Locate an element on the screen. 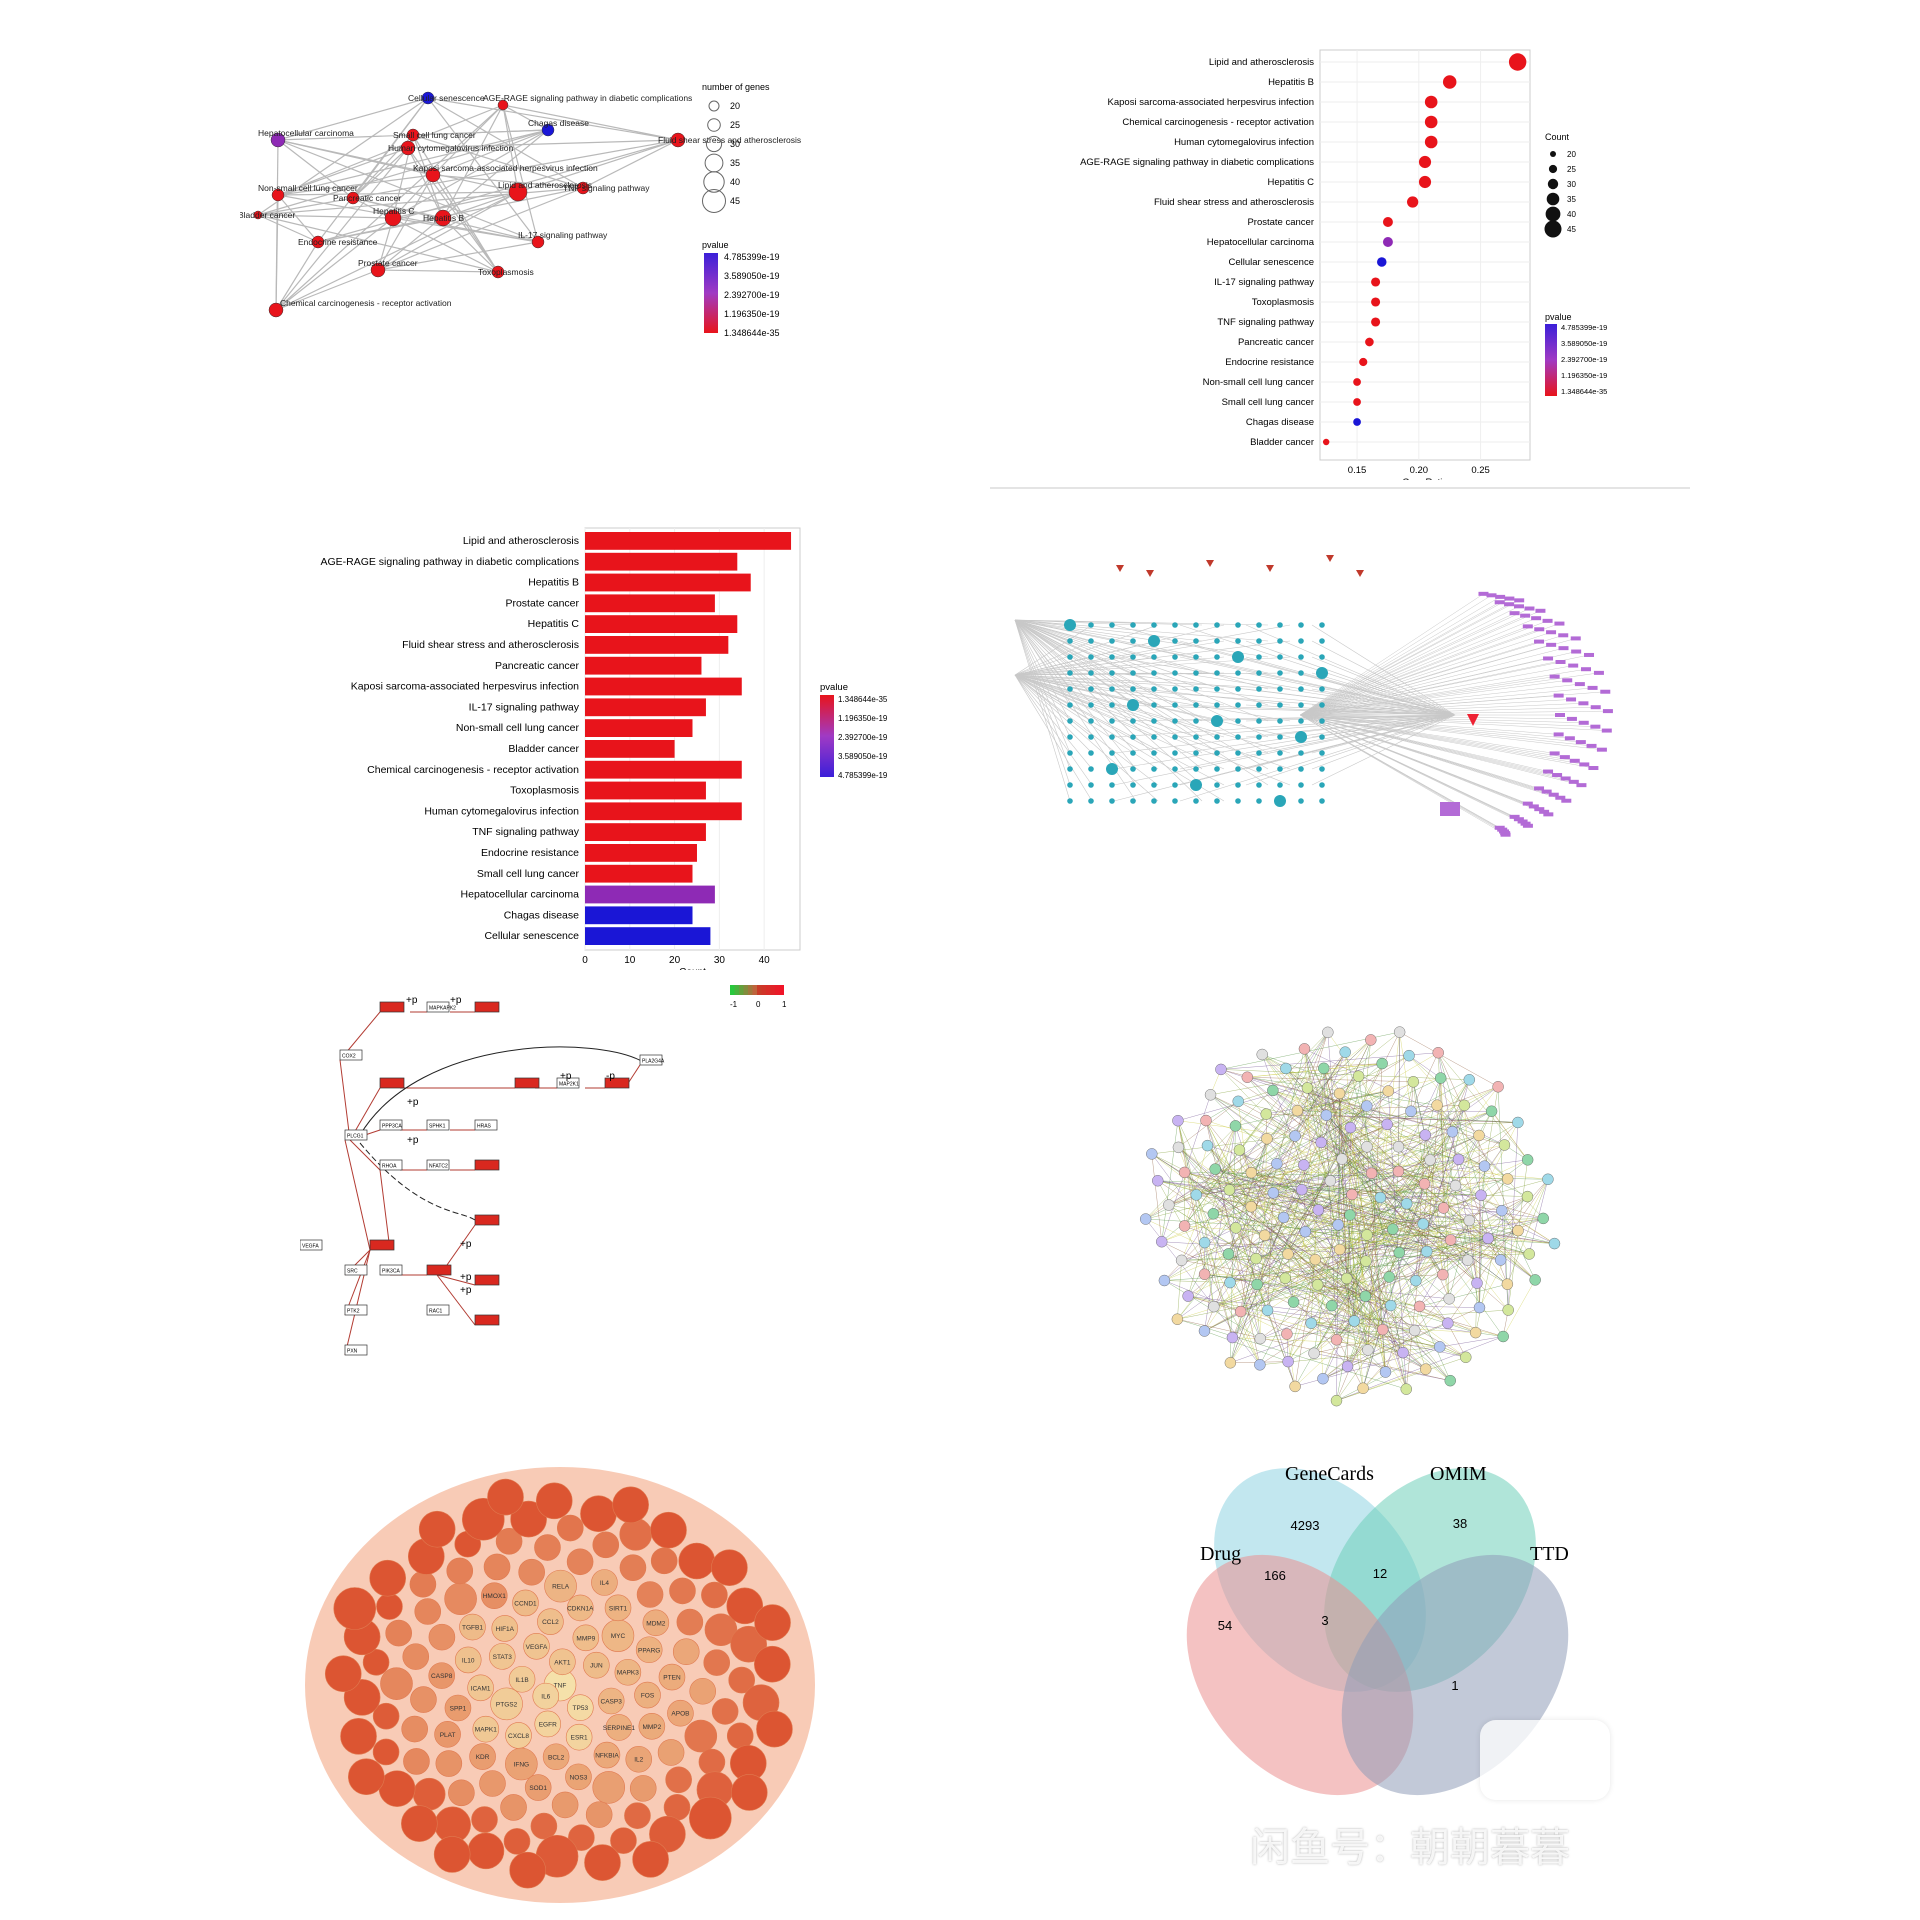 This screenshot has height=1920, width=1920. x-tick-label: 0 is located at coordinates (585, 960).